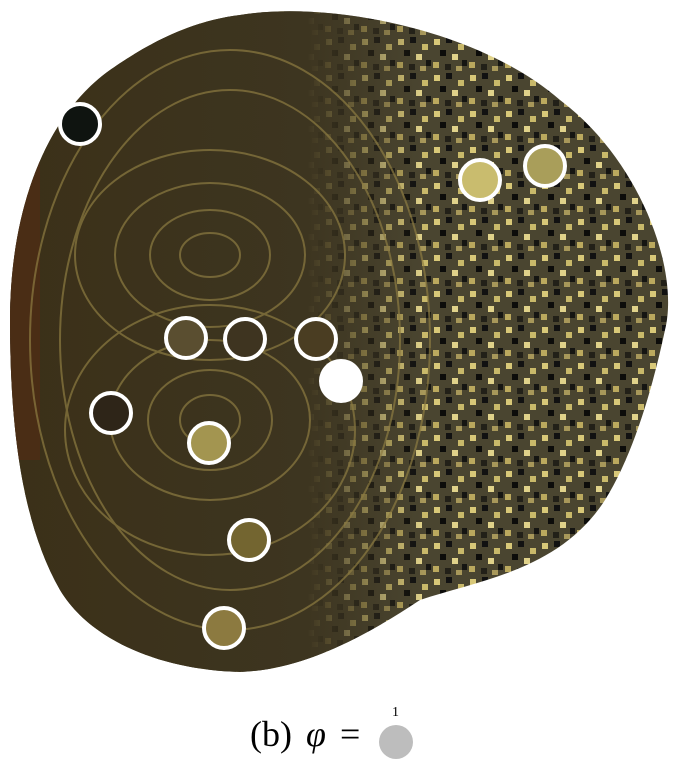  I want to click on marker-center, so click(341, 381).